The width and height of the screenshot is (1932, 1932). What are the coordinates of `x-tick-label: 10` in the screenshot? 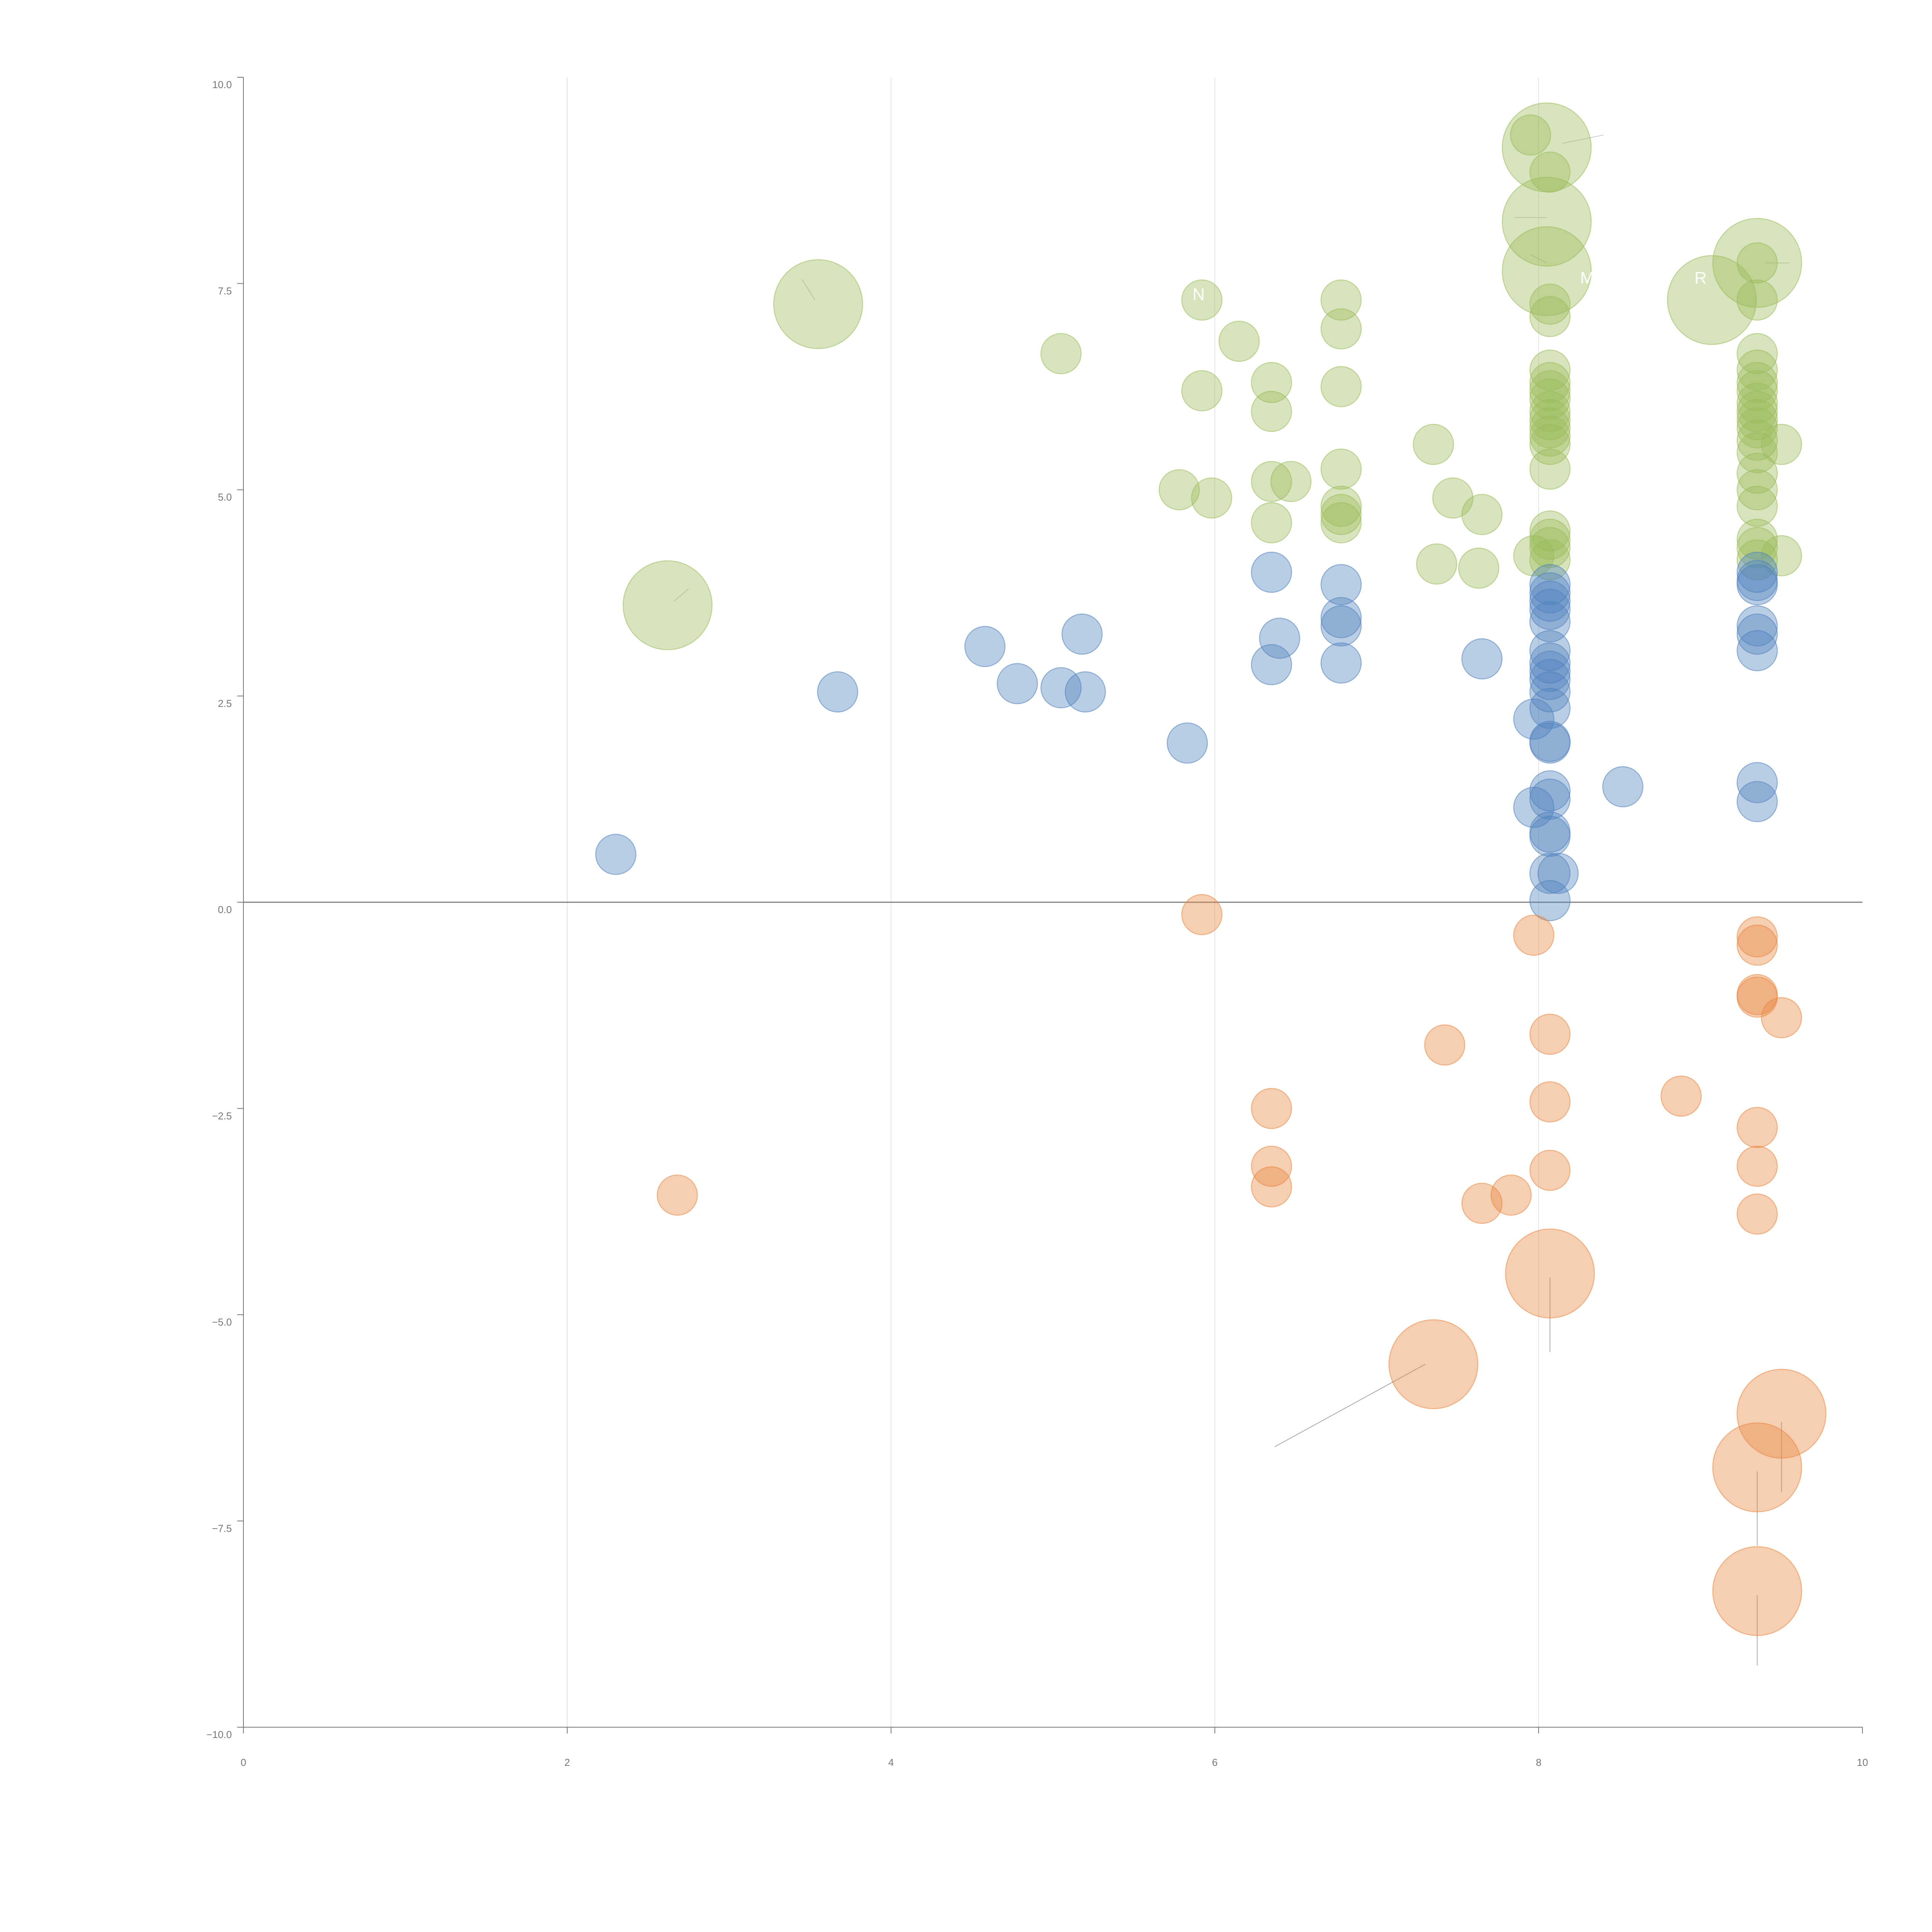 It's located at (1863, 1763).